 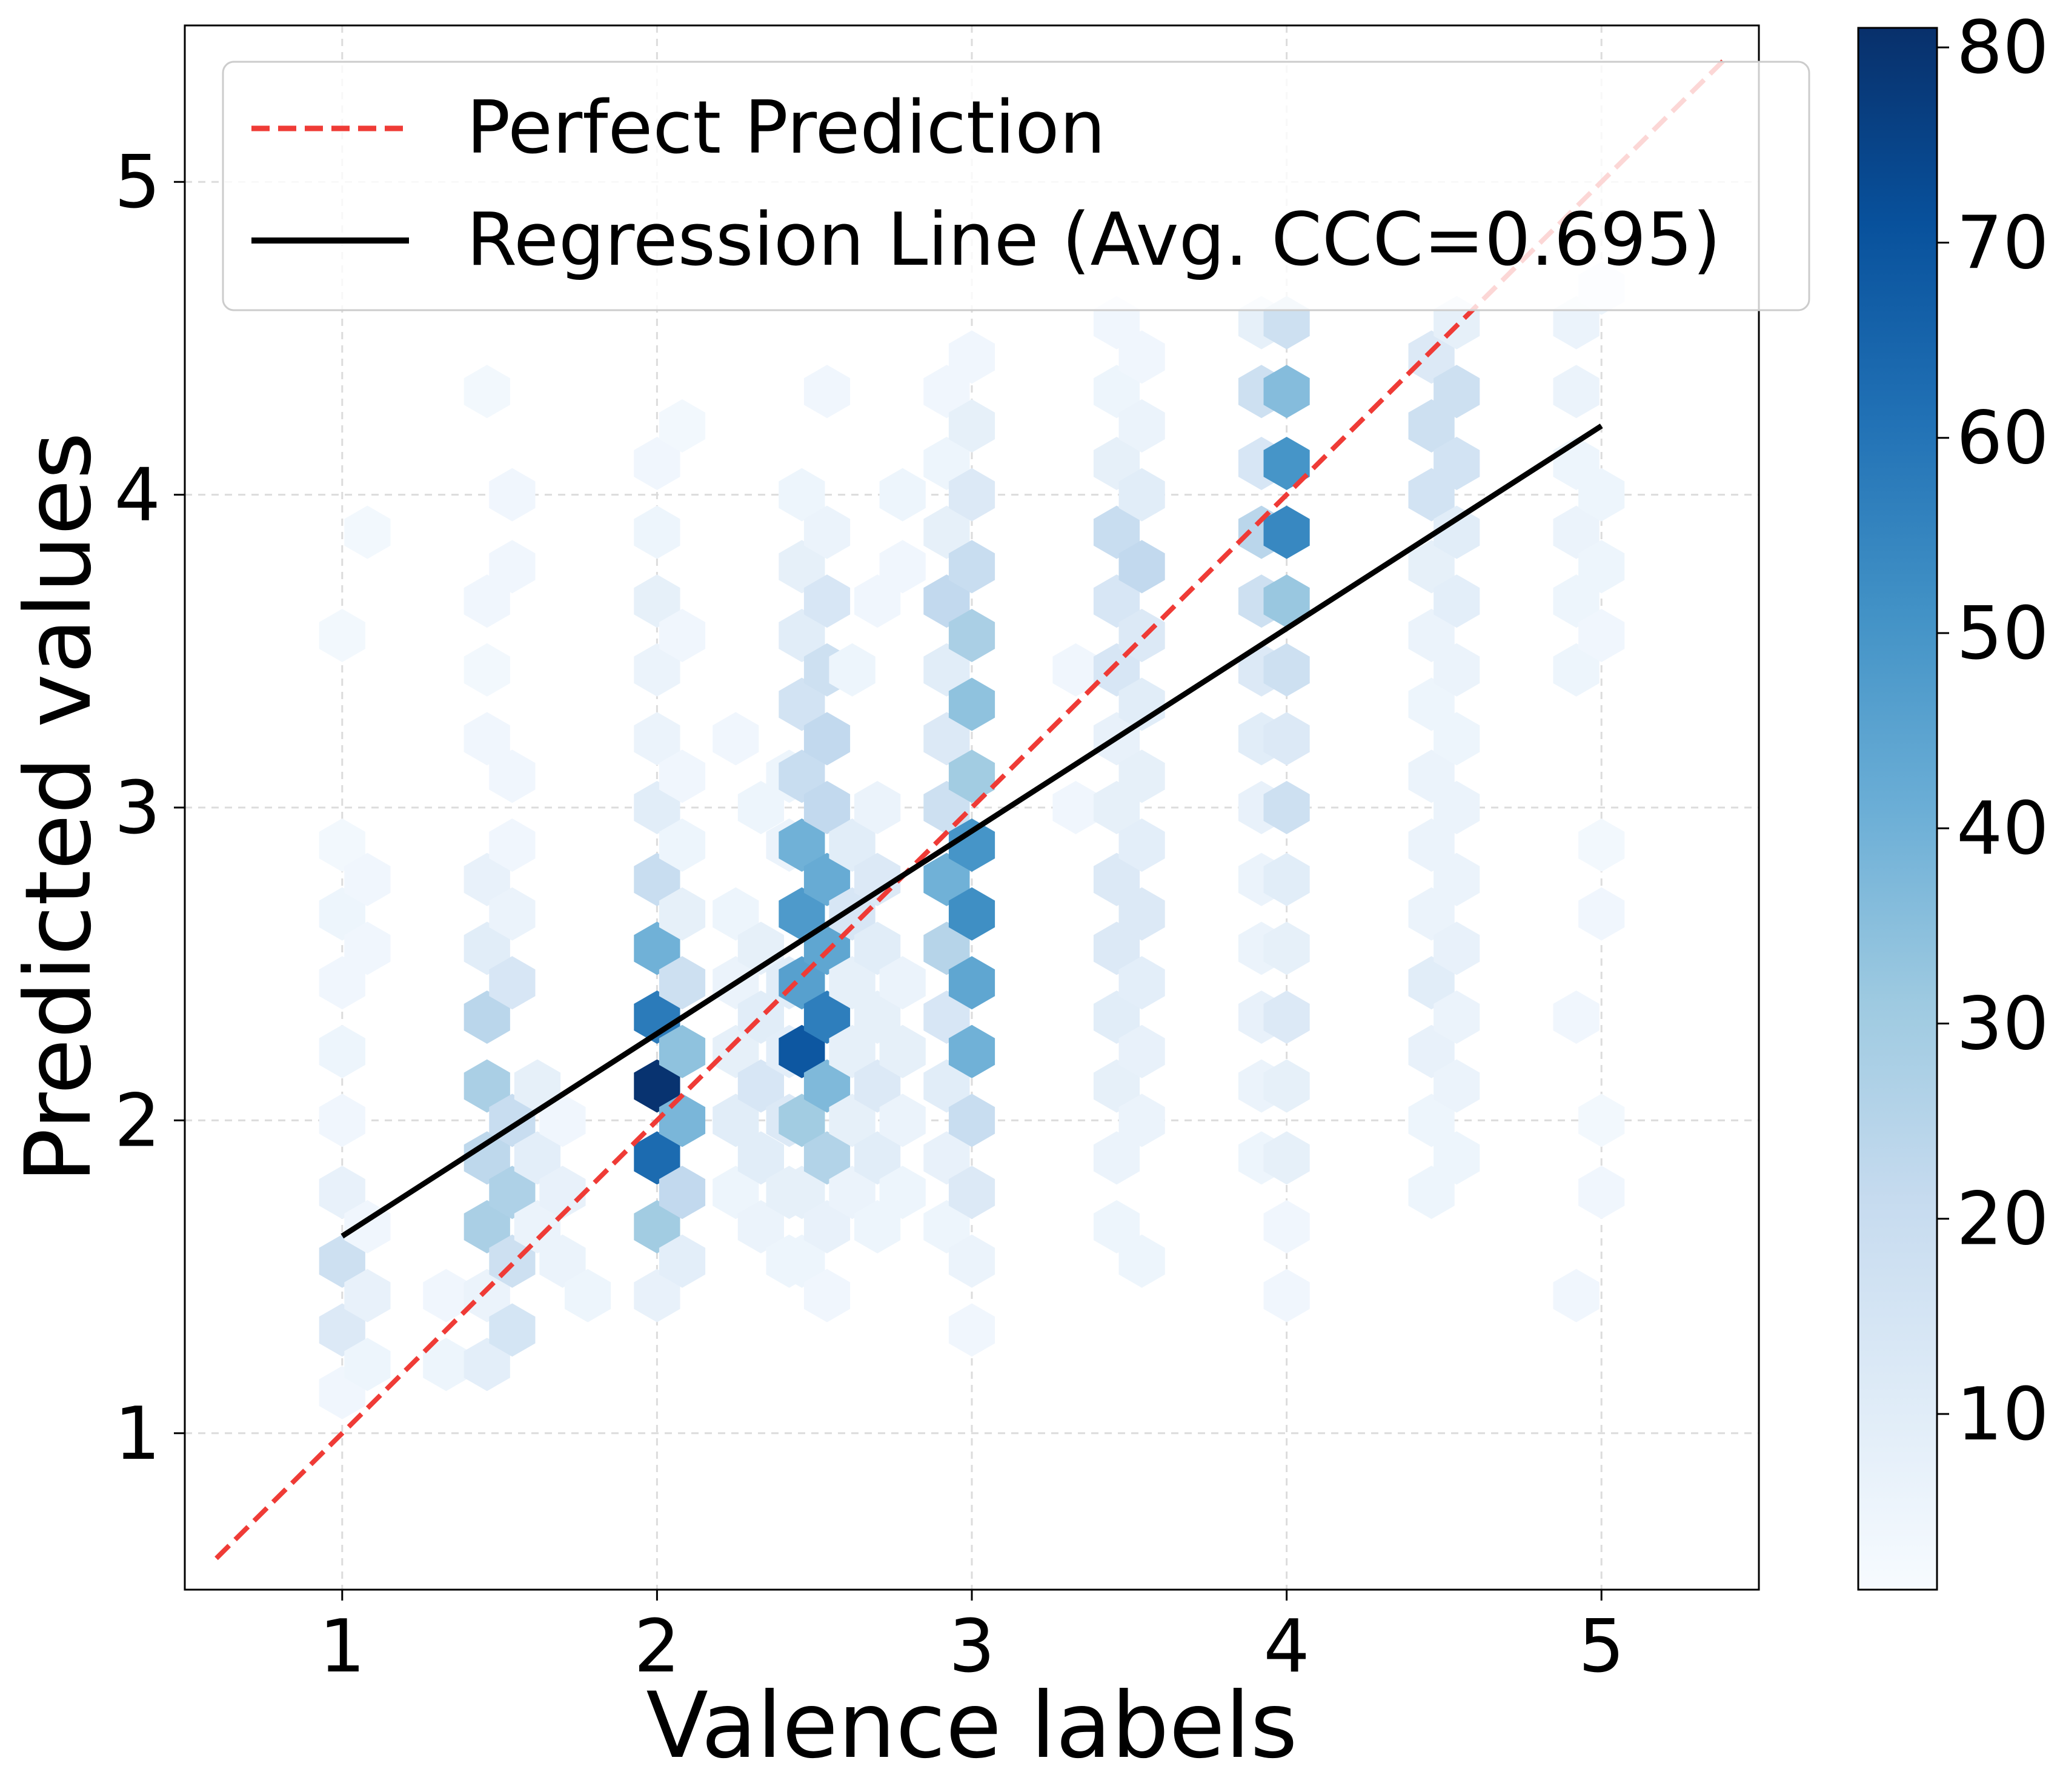 What do you see at coordinates (786, 128) in the screenshot?
I see `legend-perfect-label: Perfect Prediction` at bounding box center [786, 128].